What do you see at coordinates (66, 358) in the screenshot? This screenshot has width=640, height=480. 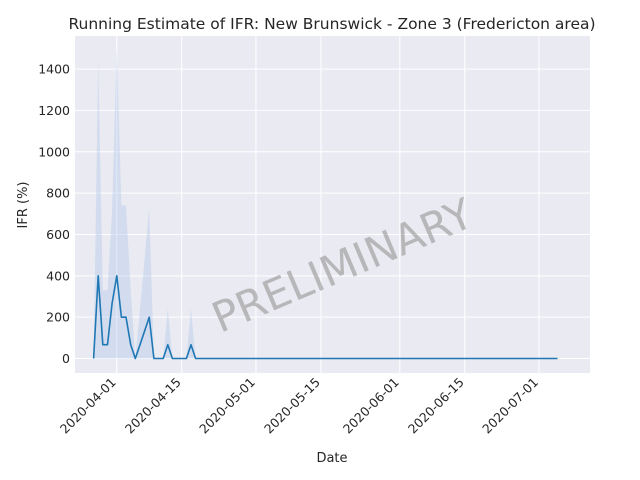 I see `y-tick-label: 0` at bounding box center [66, 358].